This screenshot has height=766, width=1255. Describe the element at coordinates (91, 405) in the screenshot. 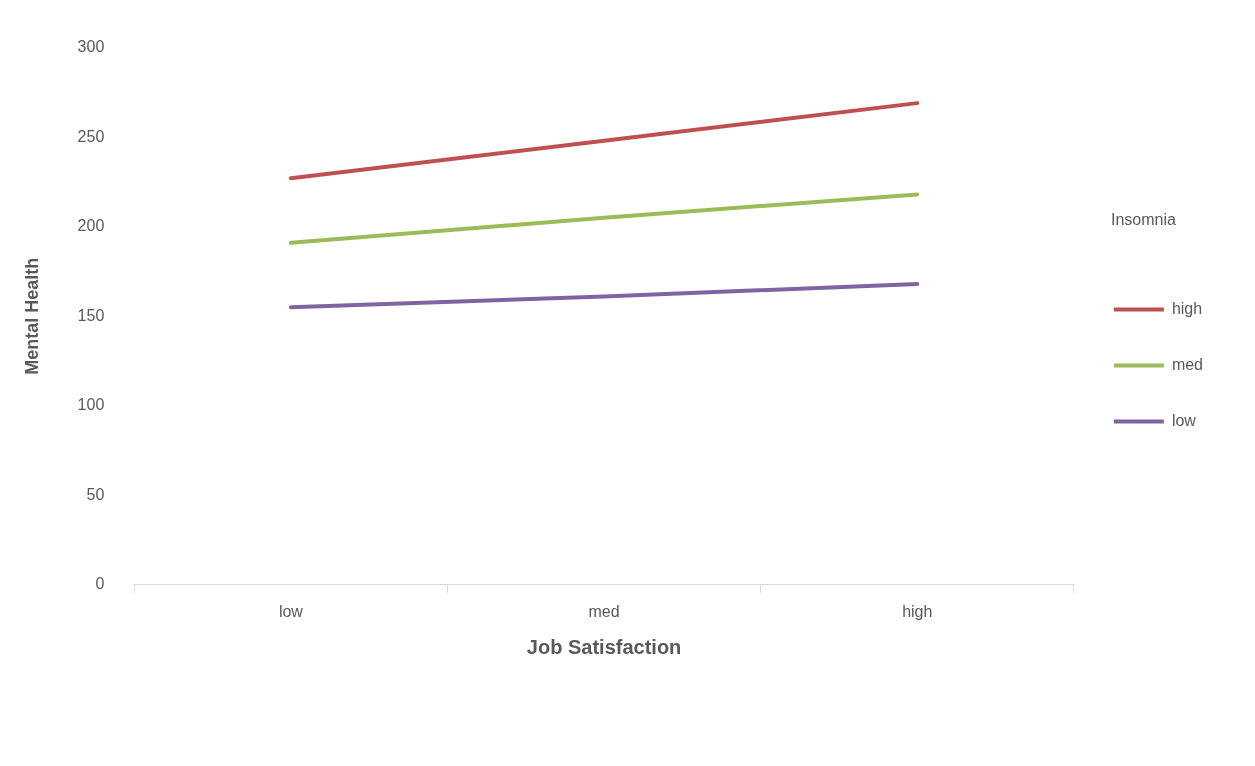

I see `y-tick-label: 100` at that location.